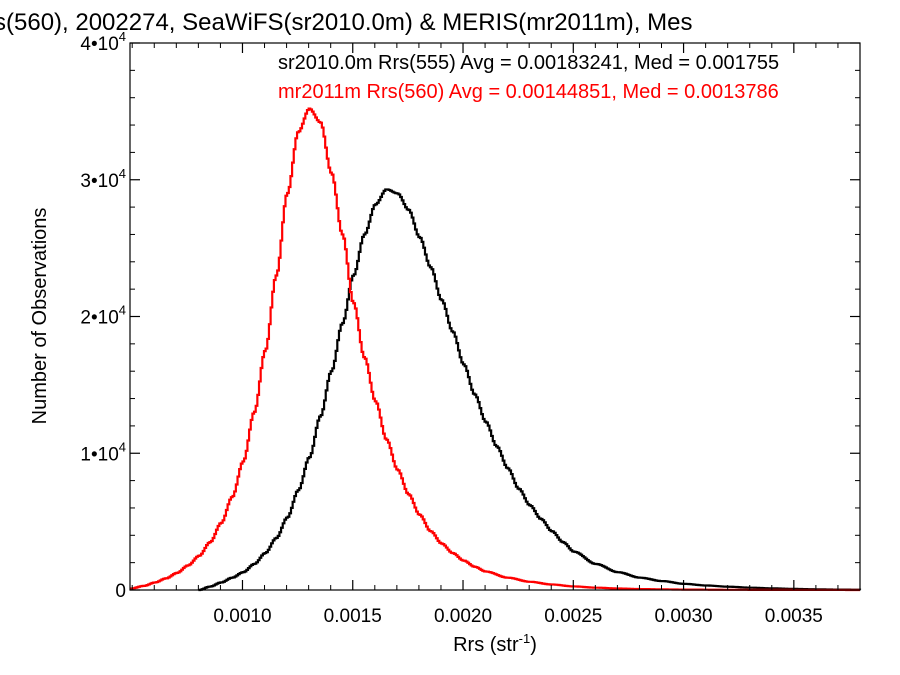  I want to click on y-tick-label: 3•104, so click(103, 179).